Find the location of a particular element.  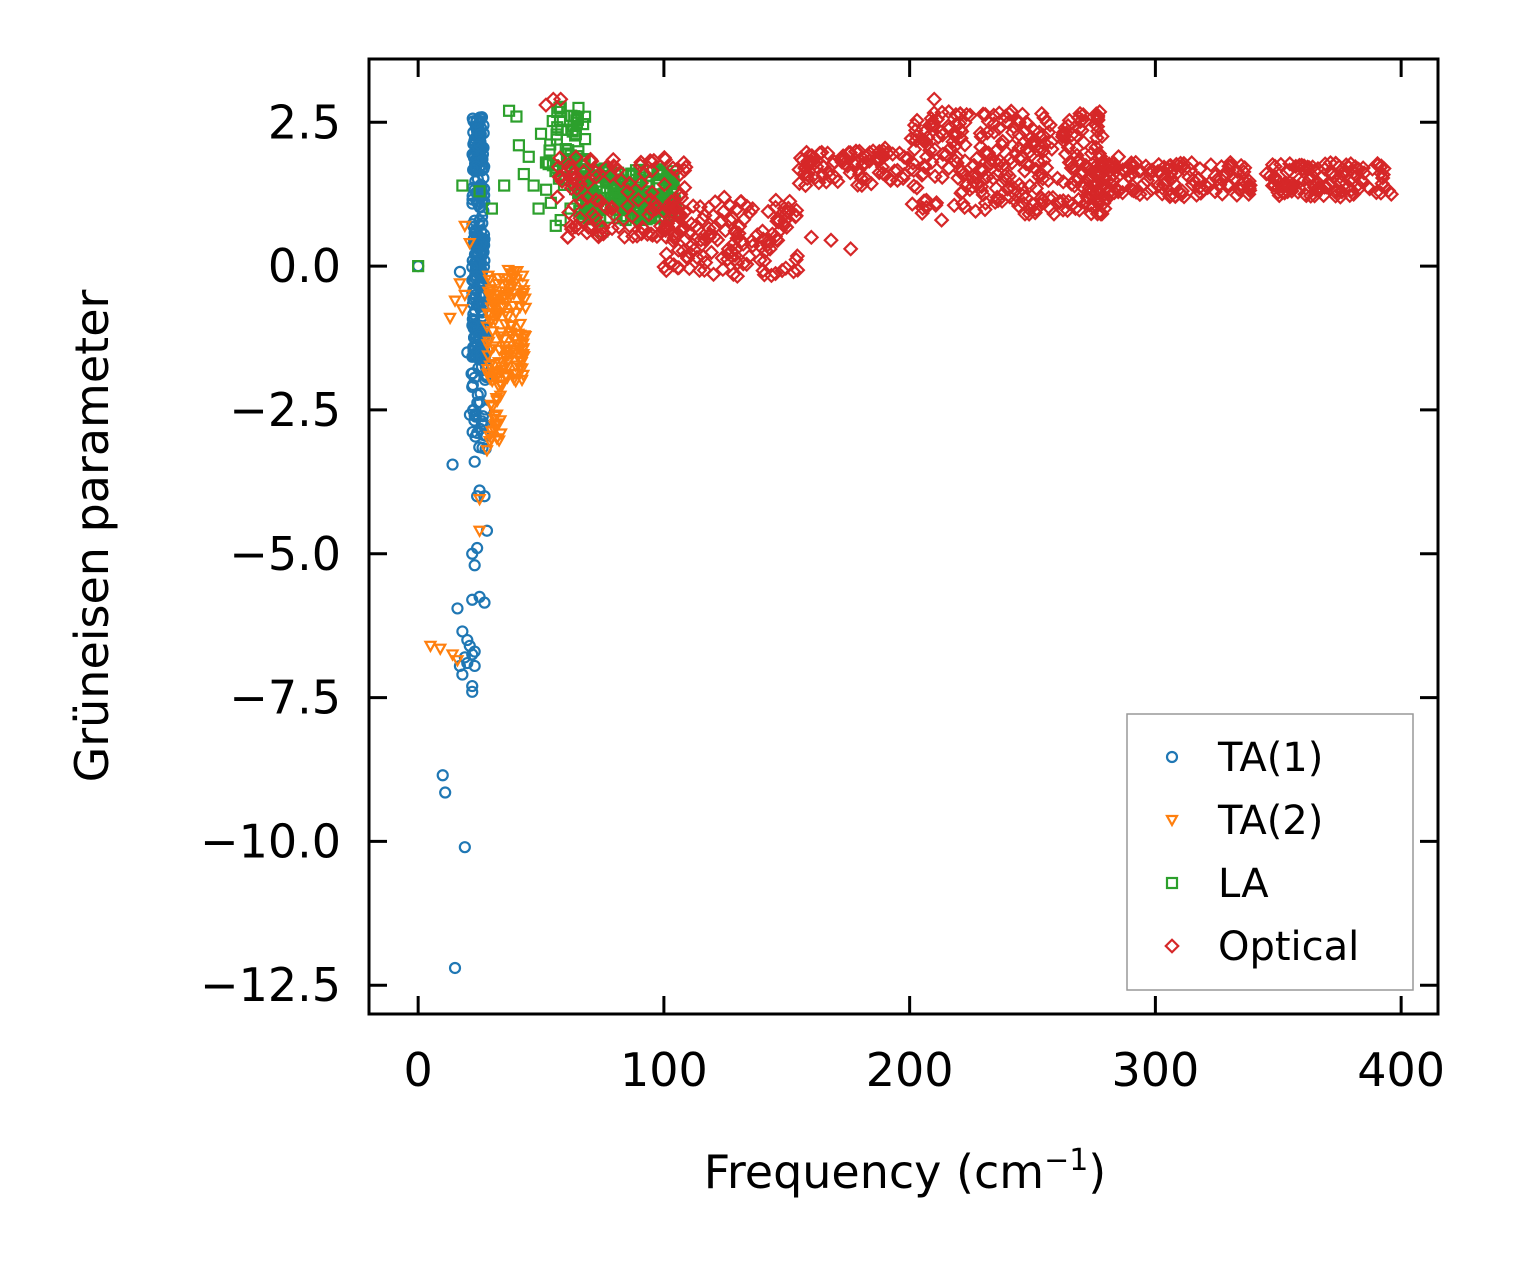

legend-frame is located at coordinates (1270, 852).